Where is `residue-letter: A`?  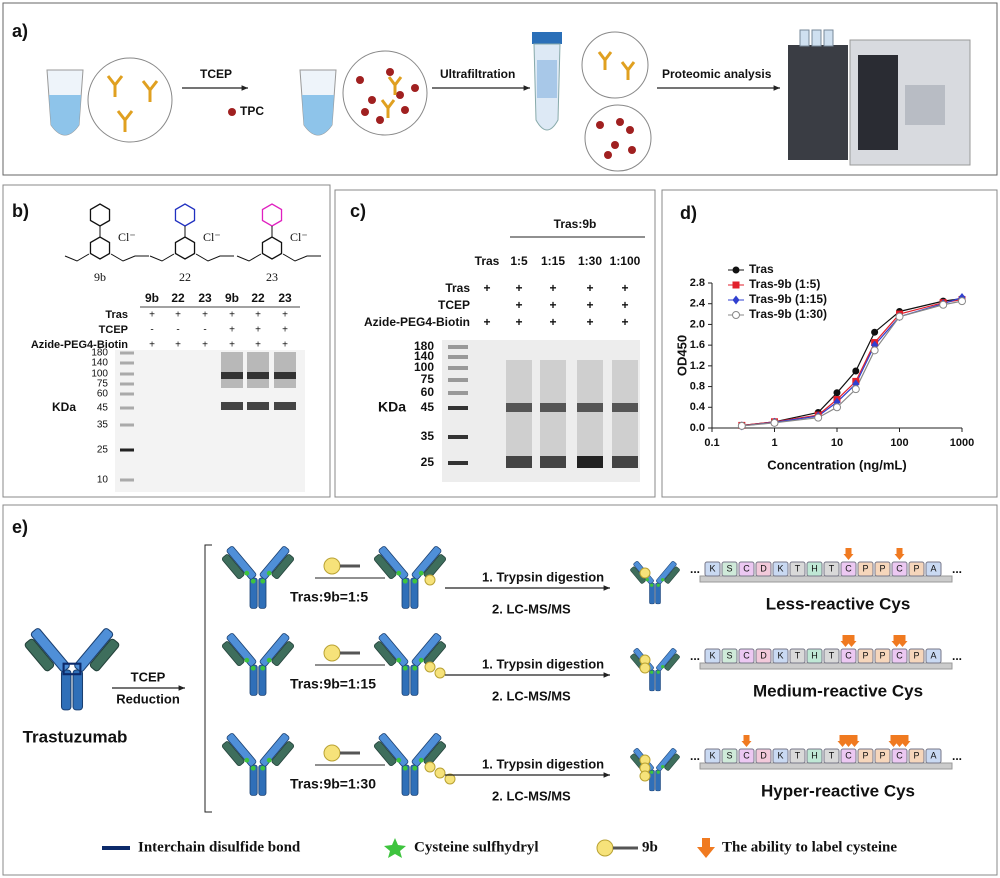
residue-letter: A is located at coordinates (933, 755).